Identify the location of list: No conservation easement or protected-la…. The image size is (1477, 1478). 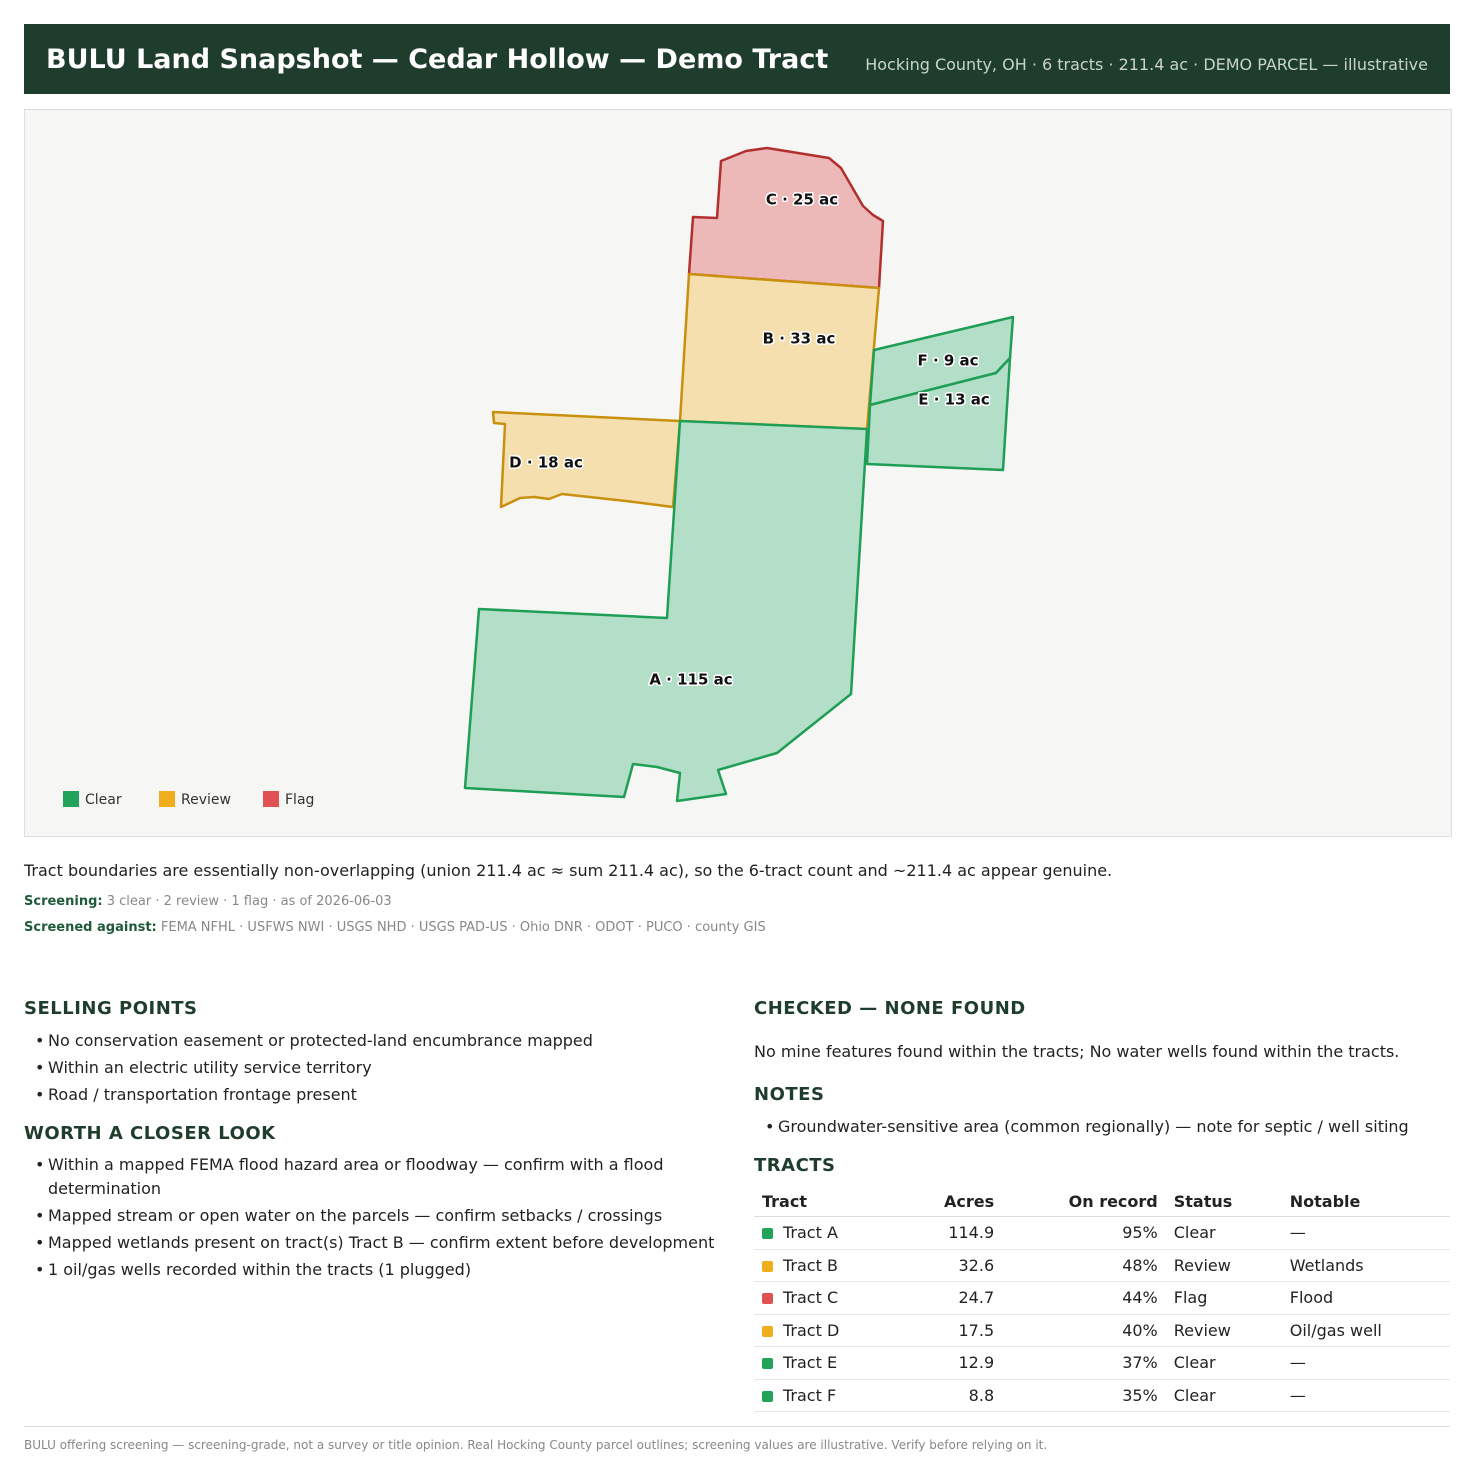
(374, 1069).